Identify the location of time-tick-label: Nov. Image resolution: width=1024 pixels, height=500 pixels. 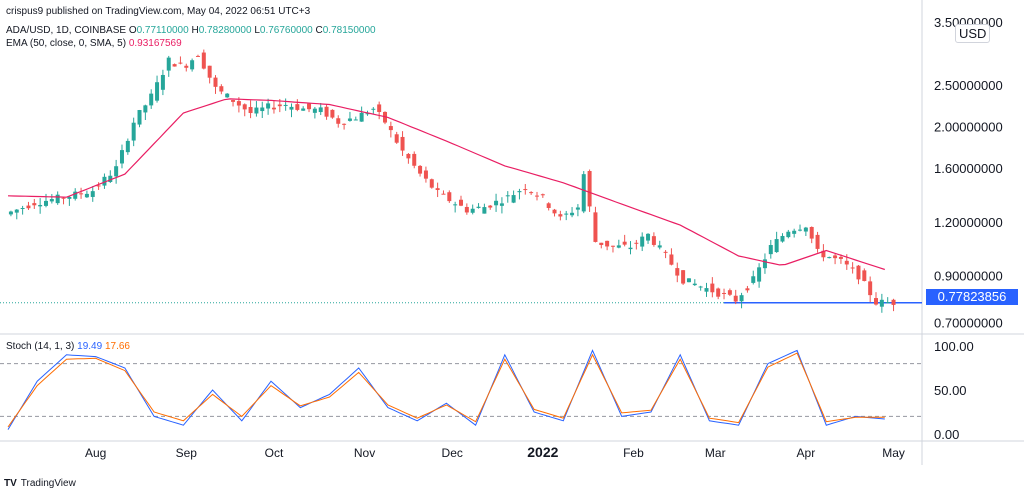
(364, 453).